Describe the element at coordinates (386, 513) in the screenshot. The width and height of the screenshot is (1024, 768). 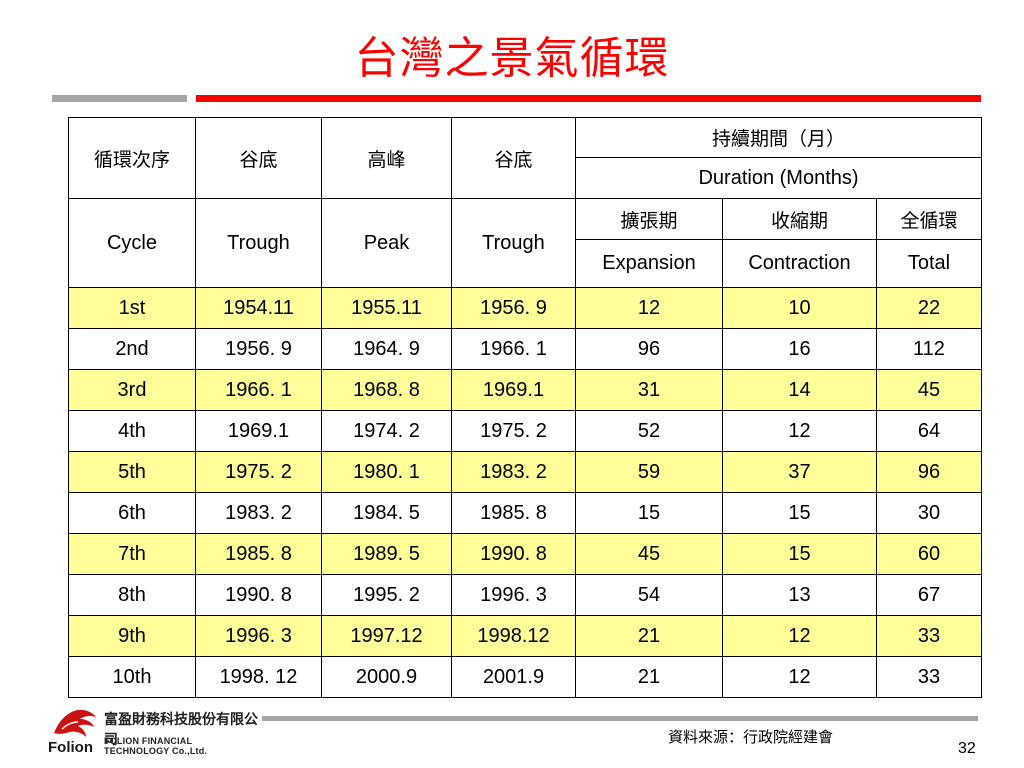
I see `cell-peak: 1984. 5` at that location.